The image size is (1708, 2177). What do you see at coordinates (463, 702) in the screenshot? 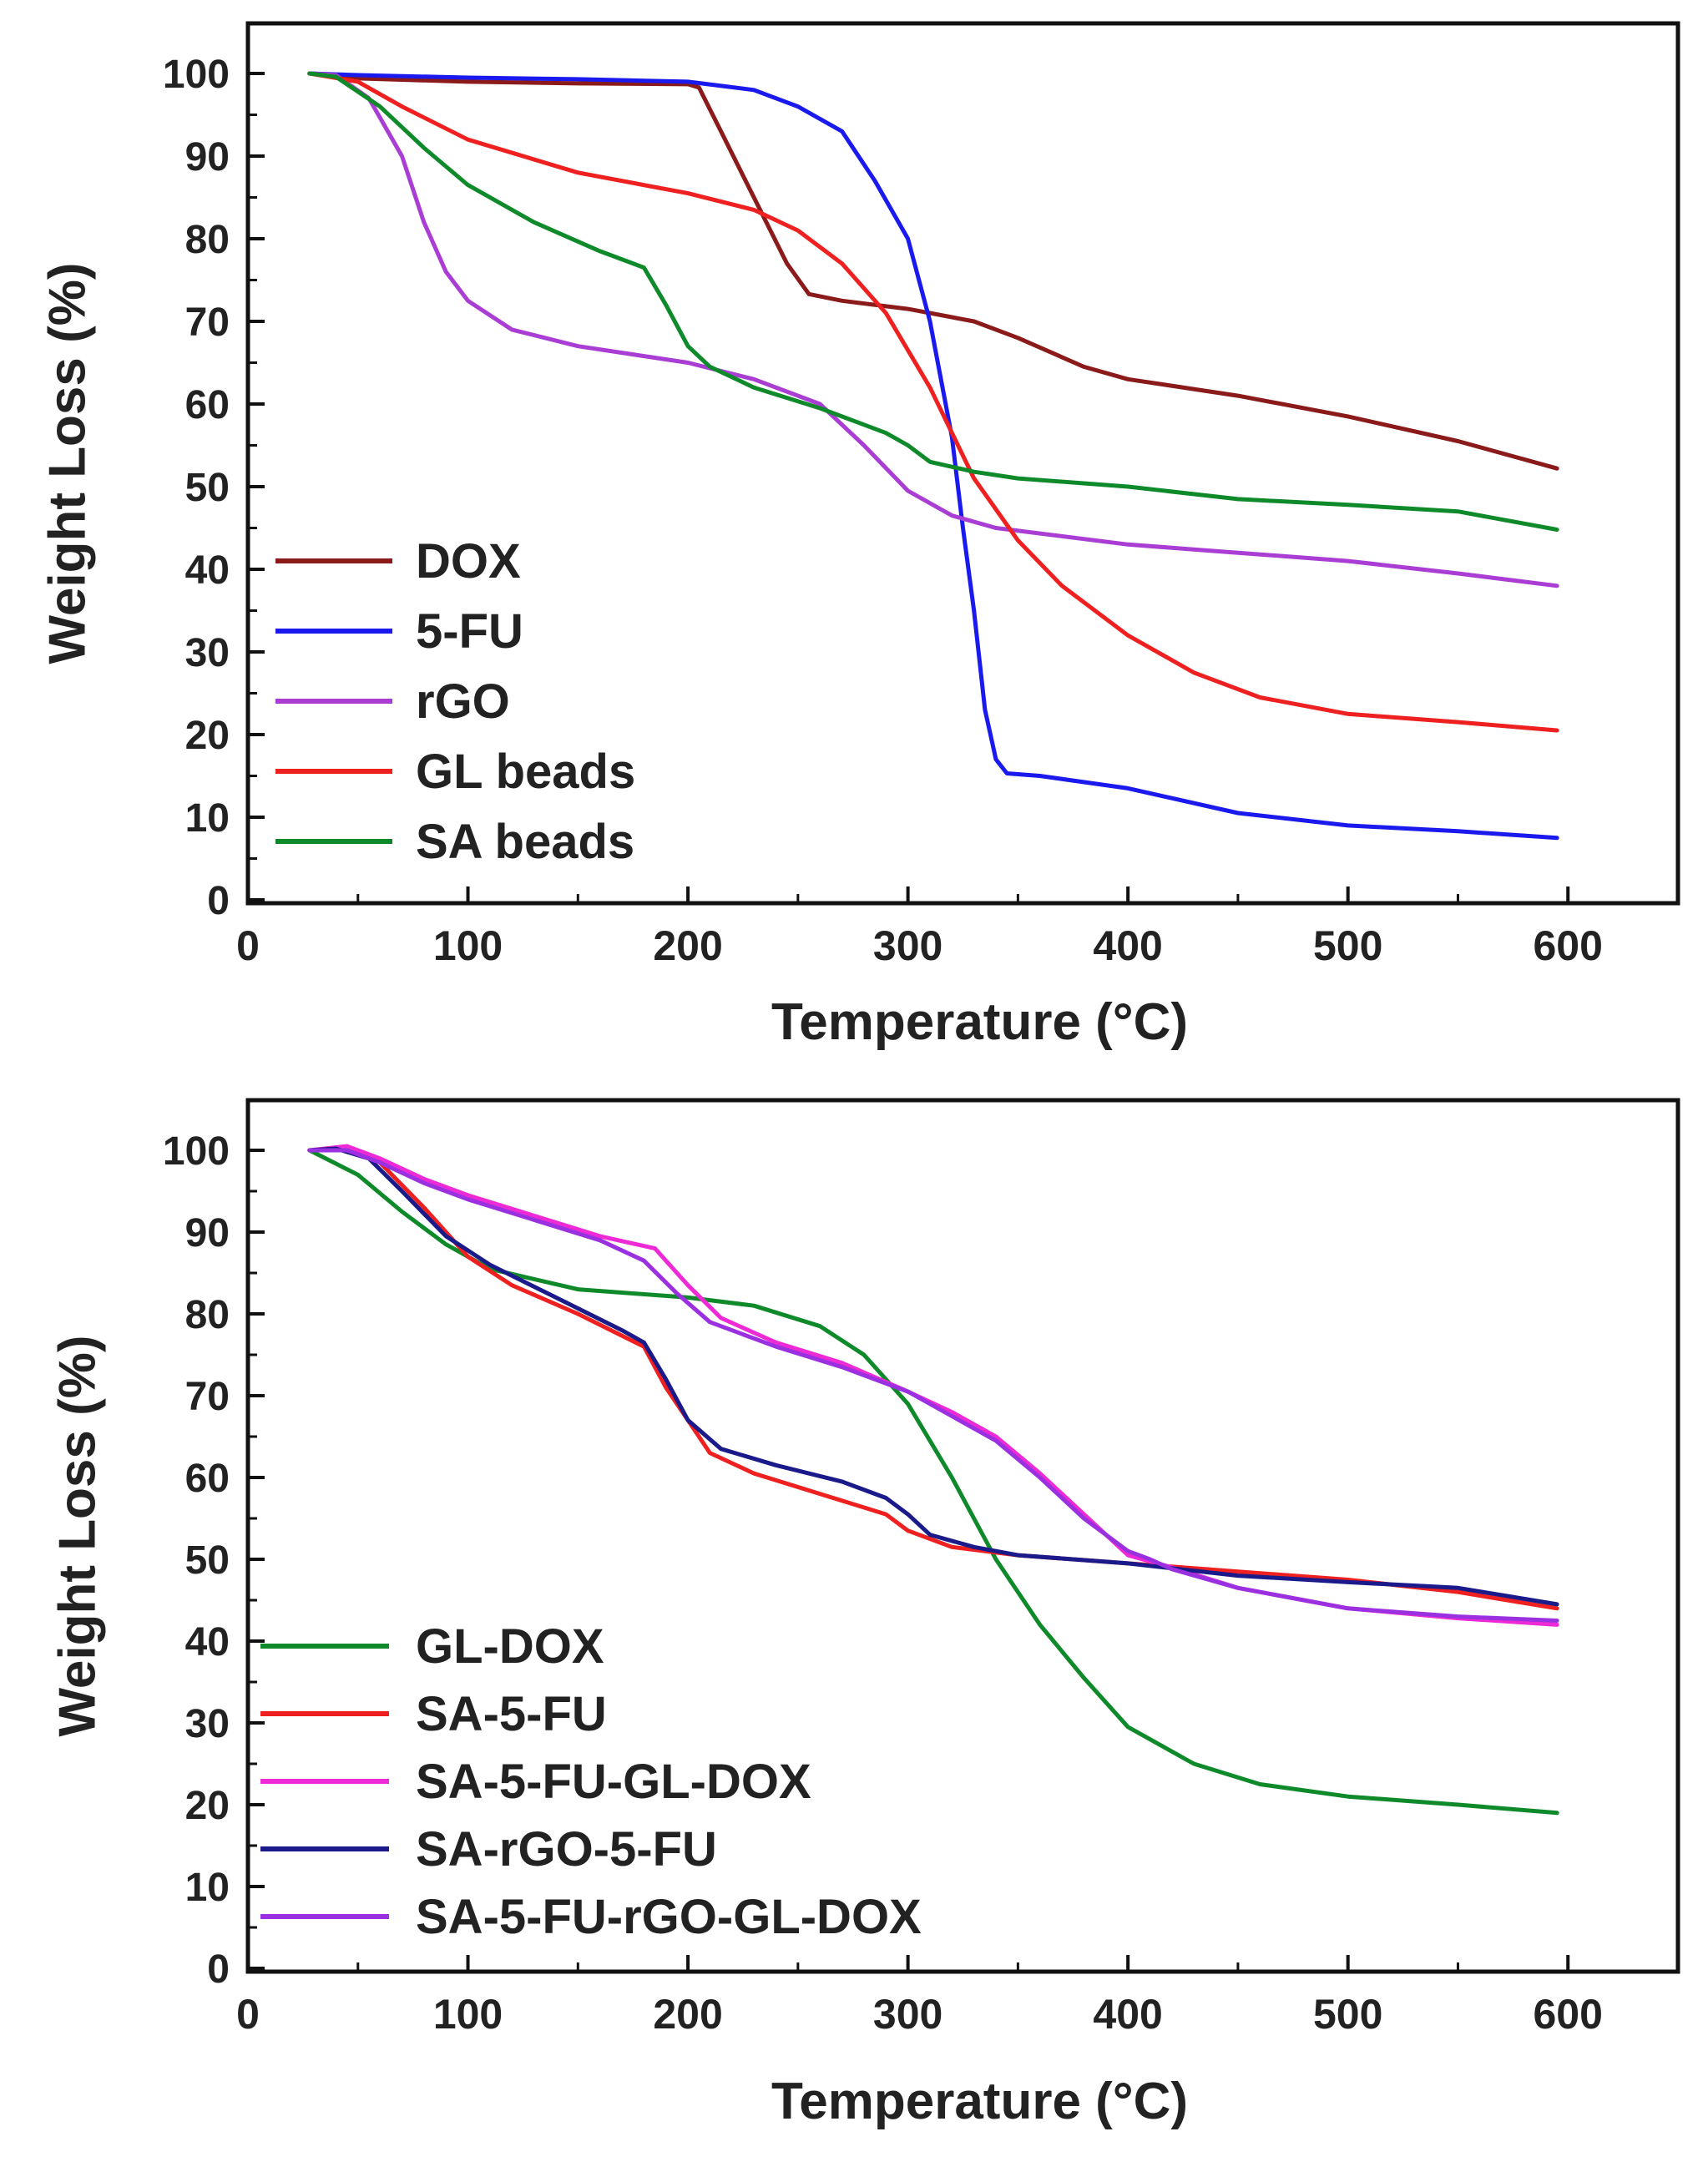
I see `legend-label: rGO` at bounding box center [463, 702].